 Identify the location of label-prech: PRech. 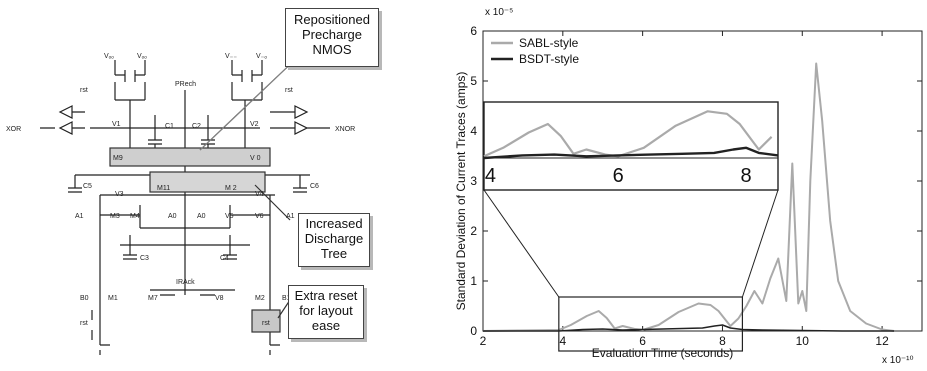
(185, 84).